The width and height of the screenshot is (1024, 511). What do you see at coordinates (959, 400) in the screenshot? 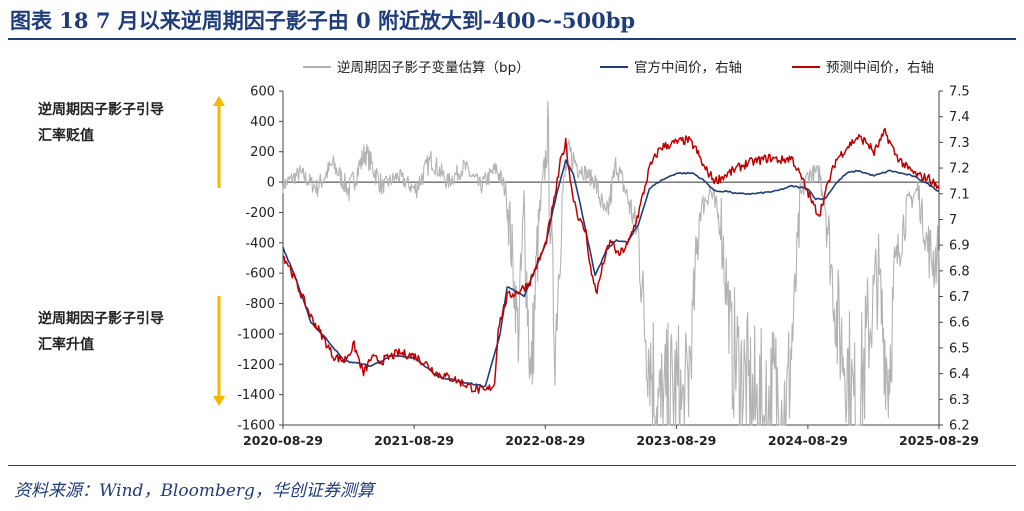
I see `y-right-tick-label: 6.3` at bounding box center [959, 400].